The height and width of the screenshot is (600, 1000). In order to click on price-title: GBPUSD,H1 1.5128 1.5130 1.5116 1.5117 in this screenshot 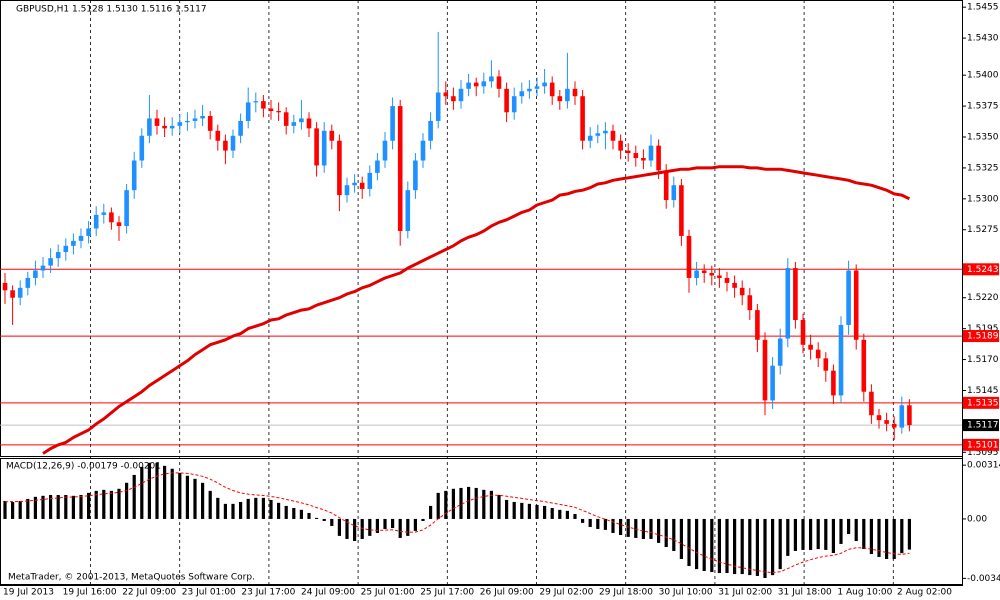, I will do `click(111, 10)`.